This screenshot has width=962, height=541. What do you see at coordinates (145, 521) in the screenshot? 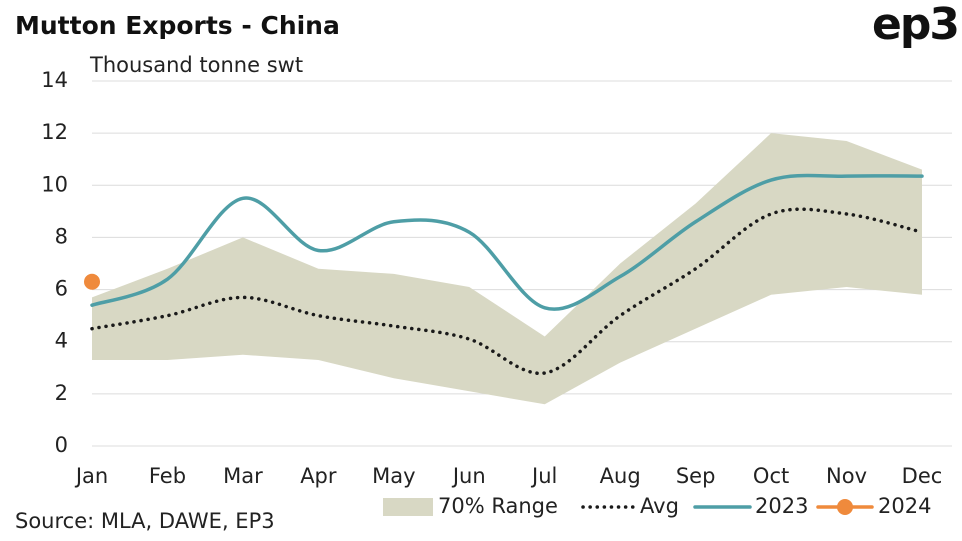
I see `source: Source: MLA, DAWE, EP3` at bounding box center [145, 521].